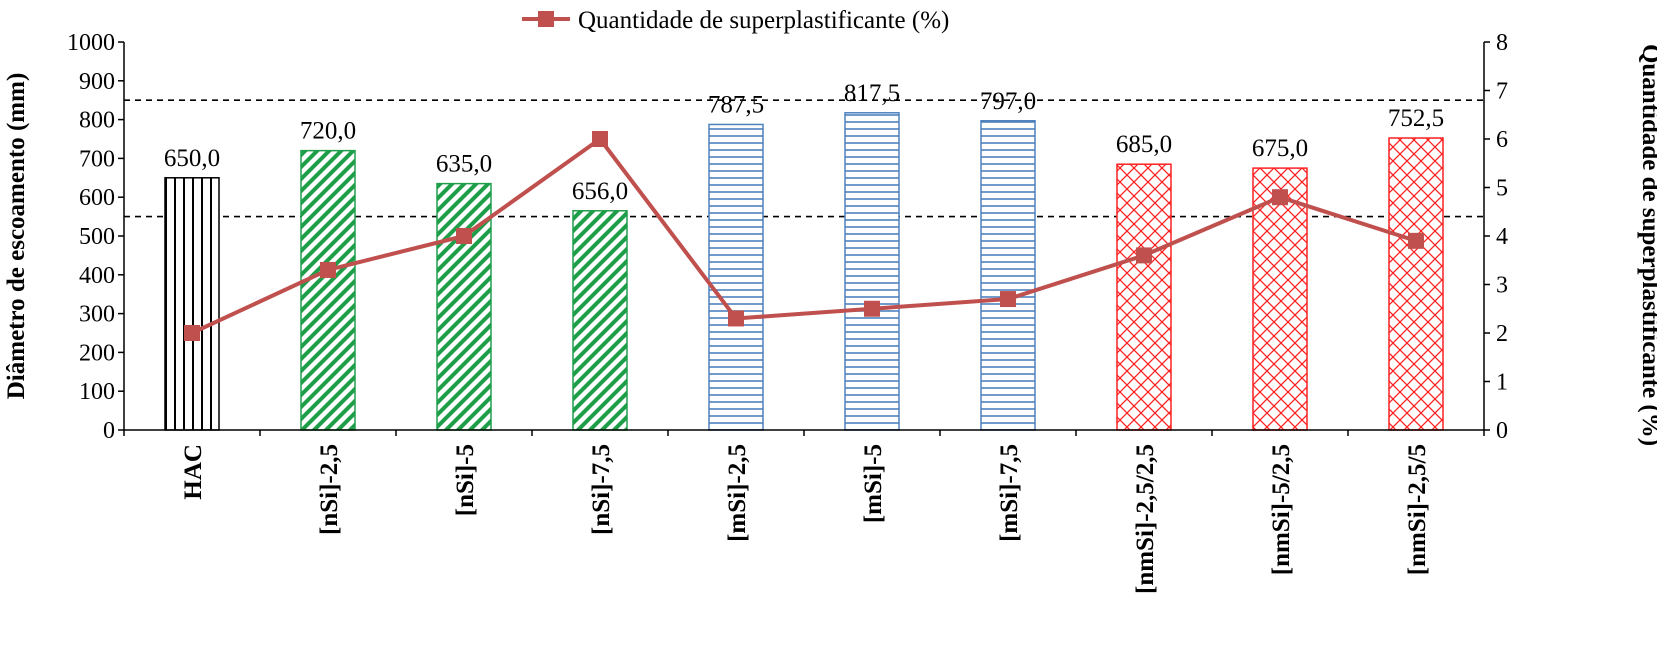 This screenshot has height=663, width=1657. What do you see at coordinates (97, 237) in the screenshot?
I see `y-tick-label-5: 500` at bounding box center [97, 237].